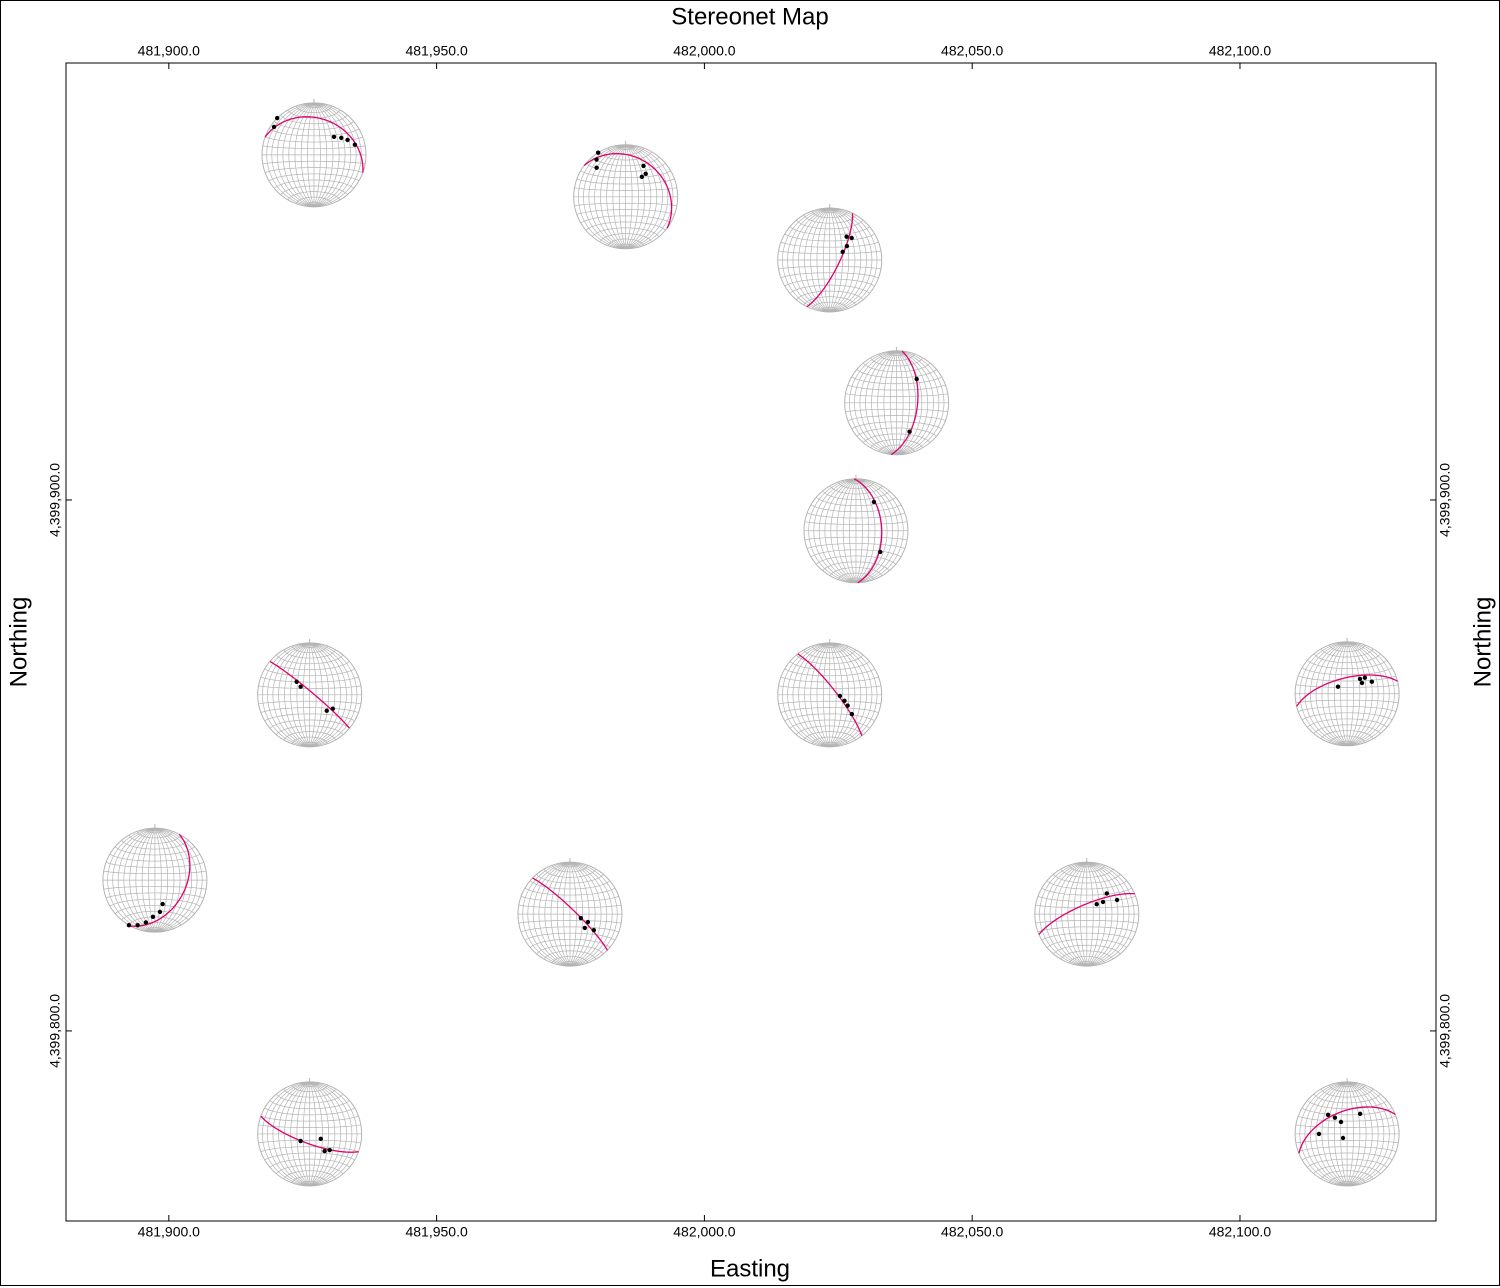 The width and height of the screenshot is (1500, 1288). What do you see at coordinates (972, 51) in the screenshot?
I see `x-tick-label-top: 482,050.0` at bounding box center [972, 51].